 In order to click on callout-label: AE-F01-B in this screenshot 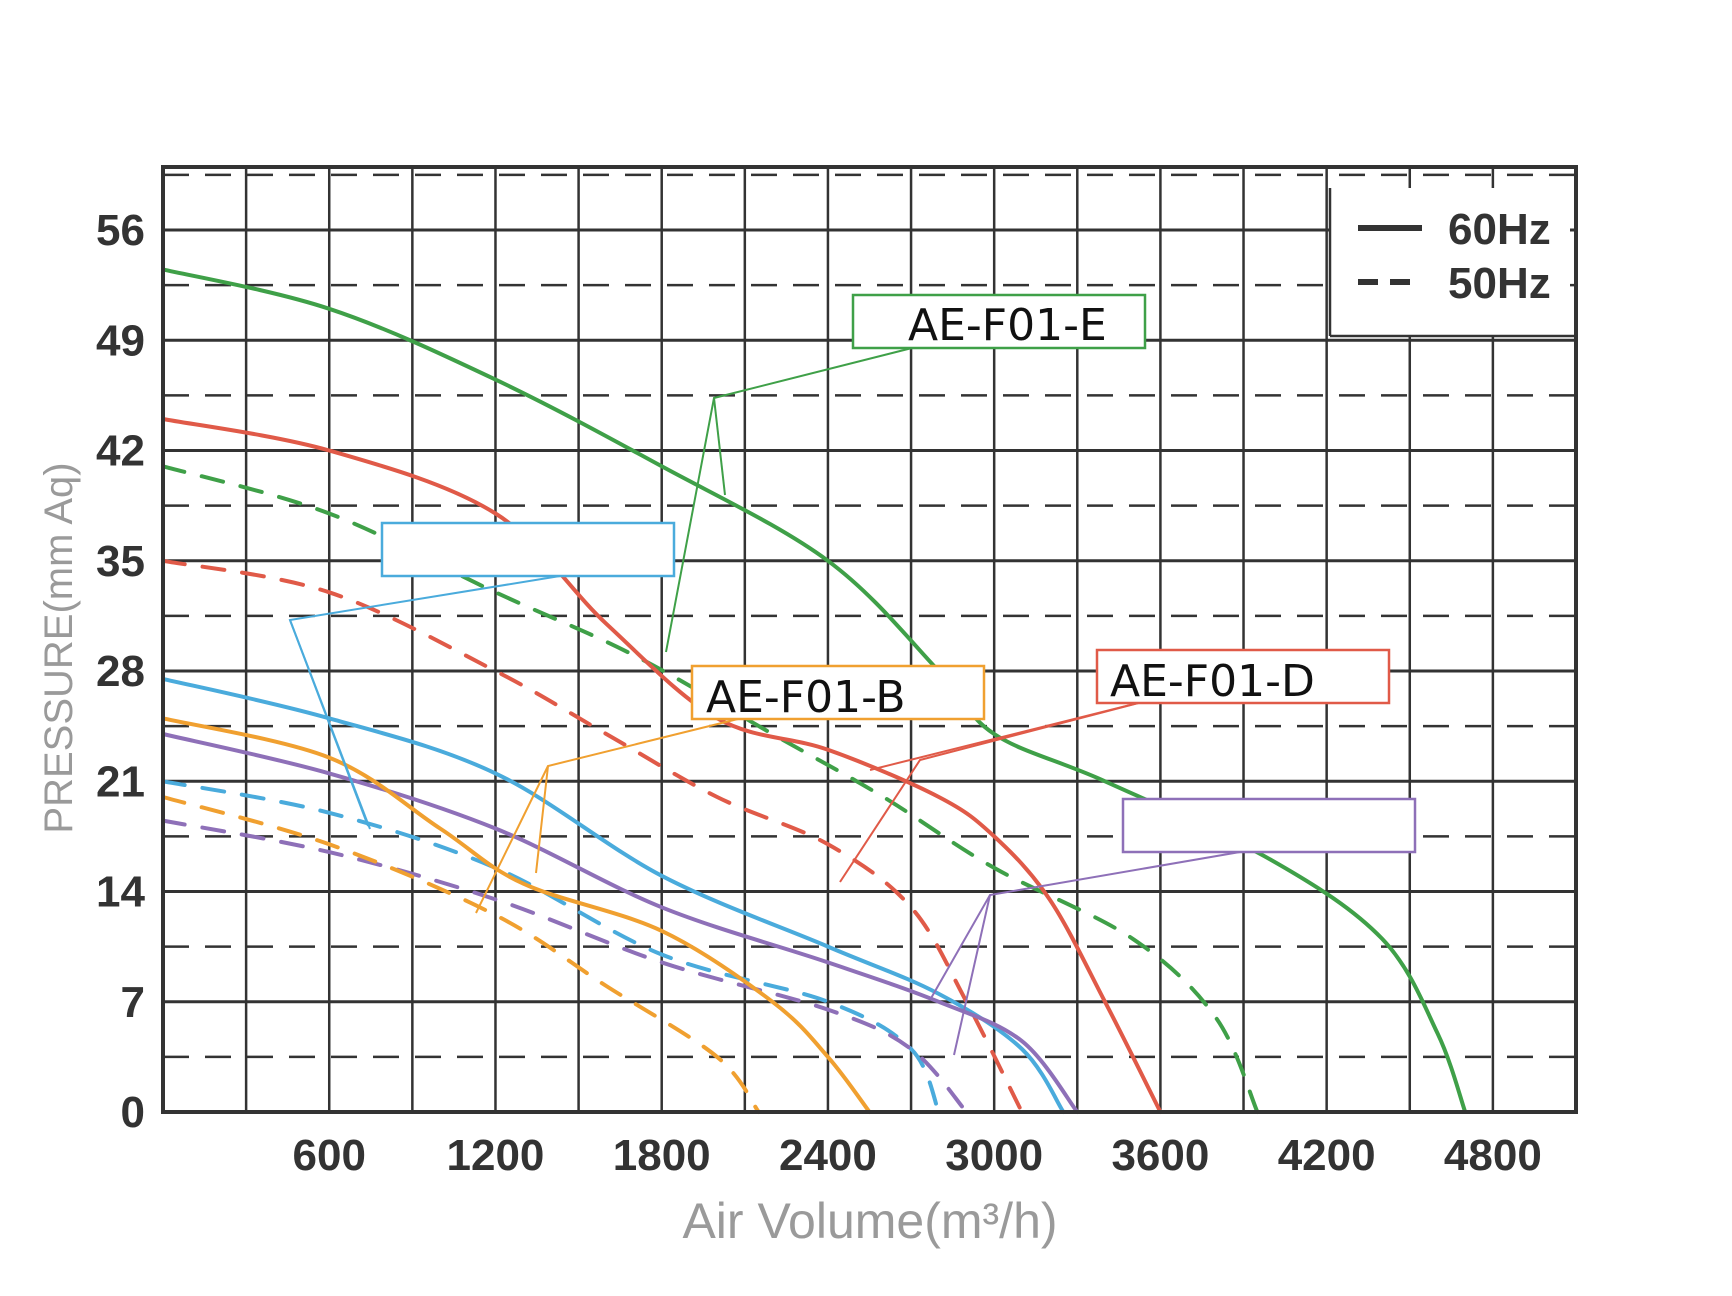, I will do `click(806, 697)`.